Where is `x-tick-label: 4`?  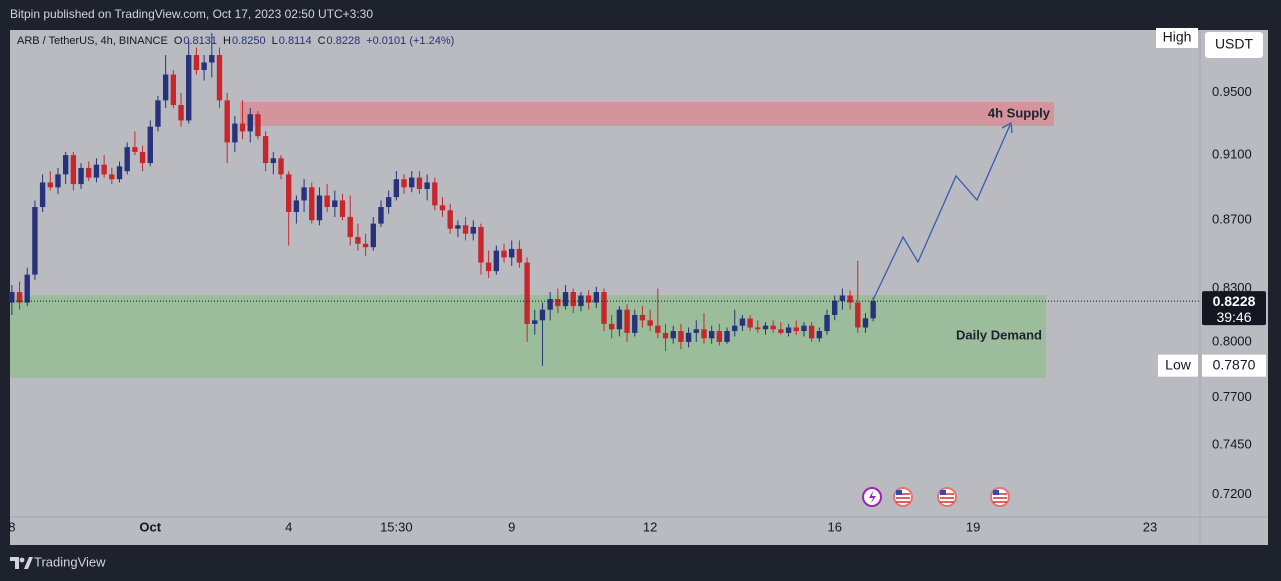 x-tick-label: 4 is located at coordinates (288, 526).